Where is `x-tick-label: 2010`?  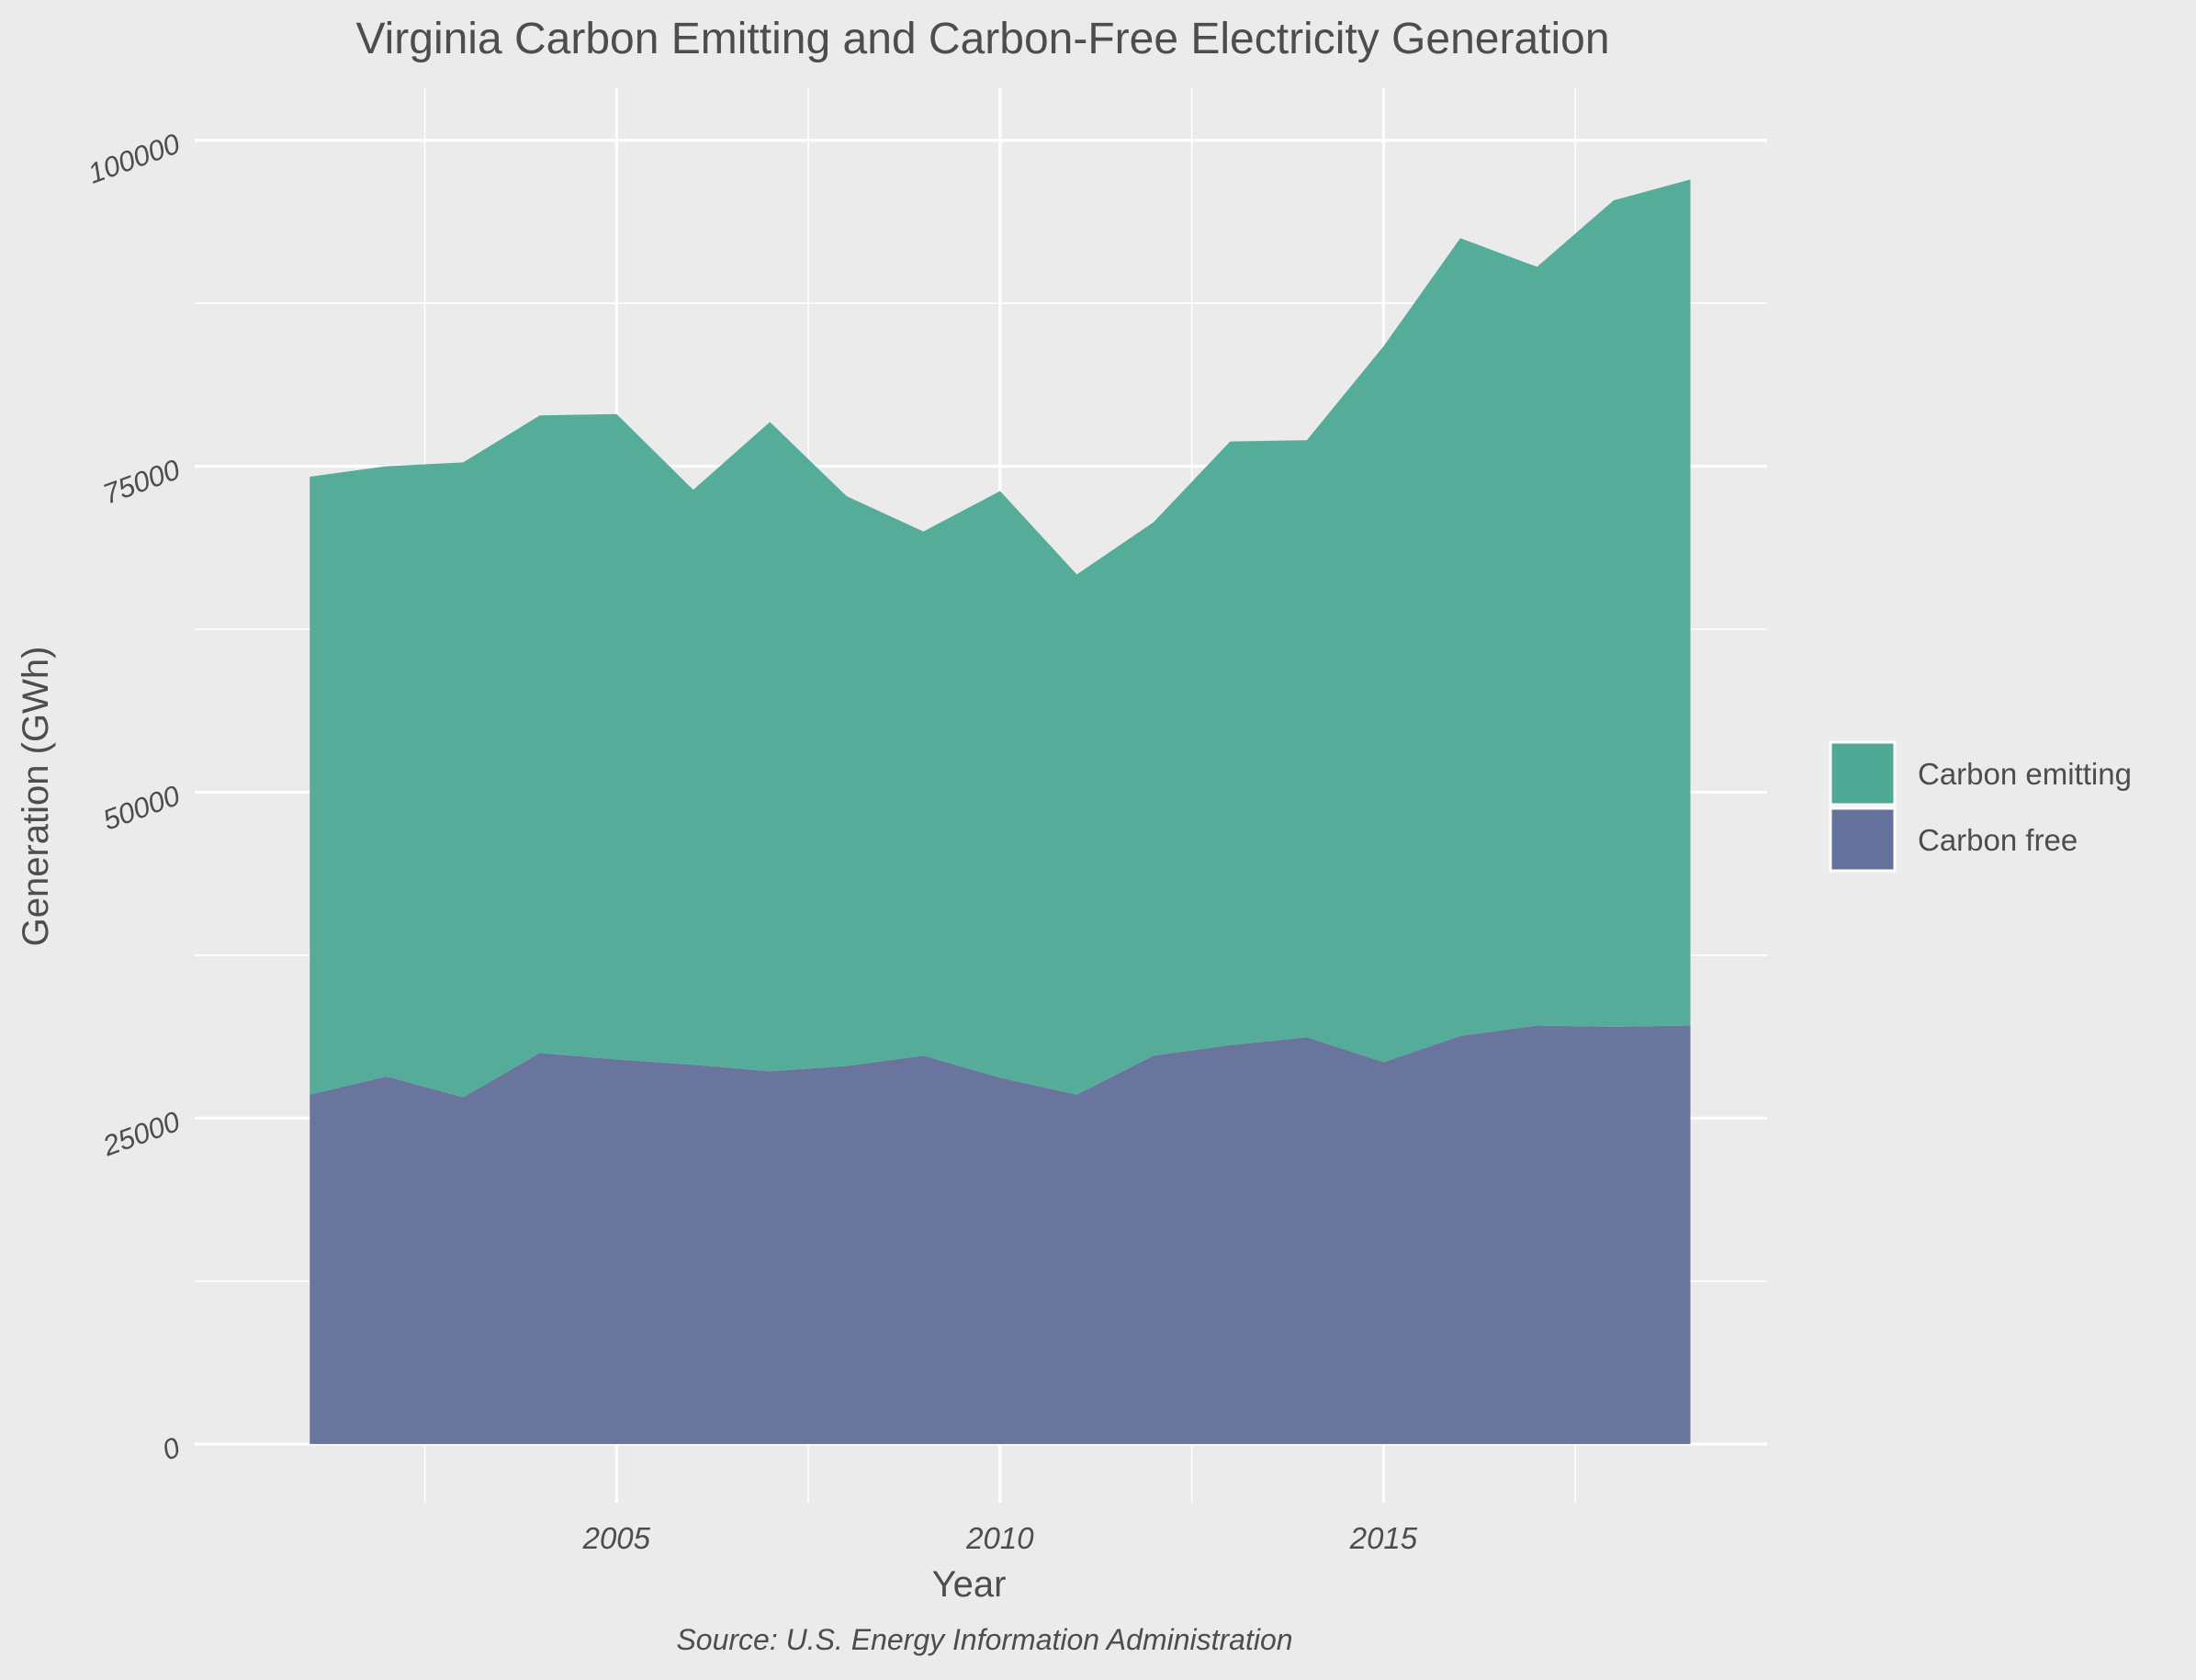 x-tick-label: 2010 is located at coordinates (999, 1538).